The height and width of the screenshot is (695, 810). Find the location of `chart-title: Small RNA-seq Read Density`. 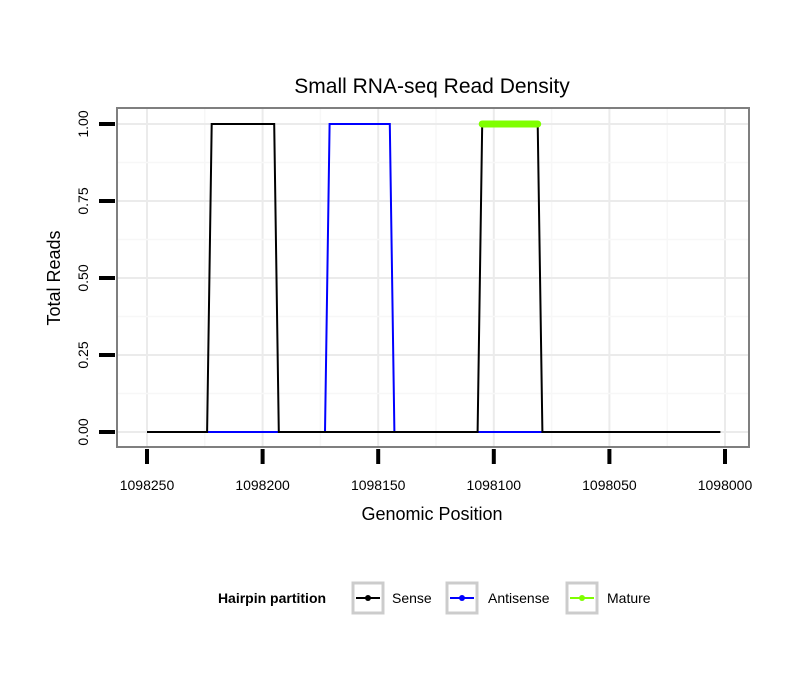

chart-title: Small RNA-seq Read Density is located at coordinates (432, 86).